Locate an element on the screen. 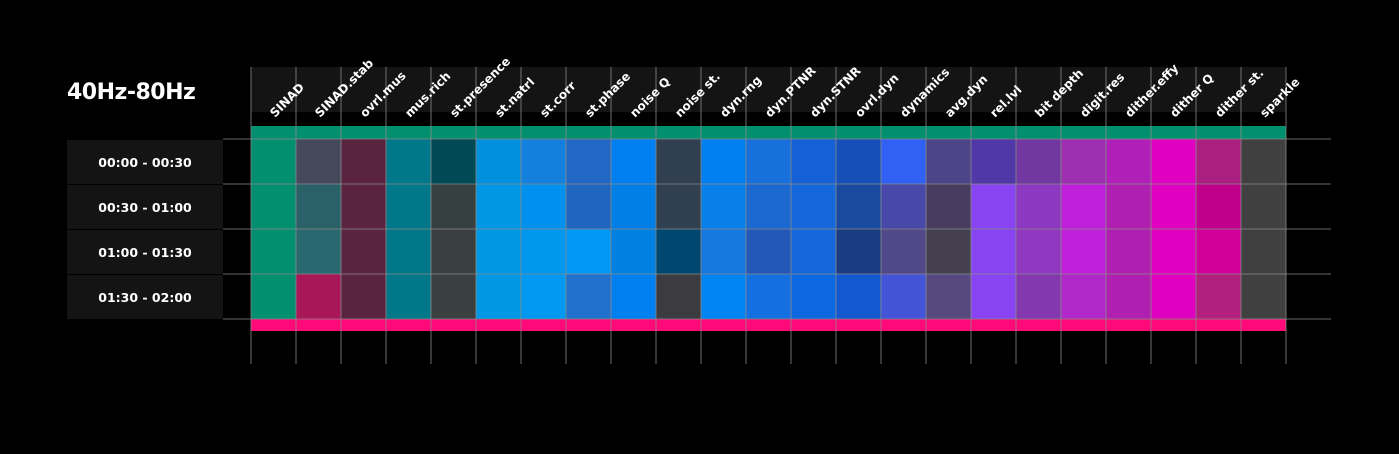 This screenshot has width=1399, height=454. heatmap-cell-r1-c19 is located at coordinates (1083, 161).